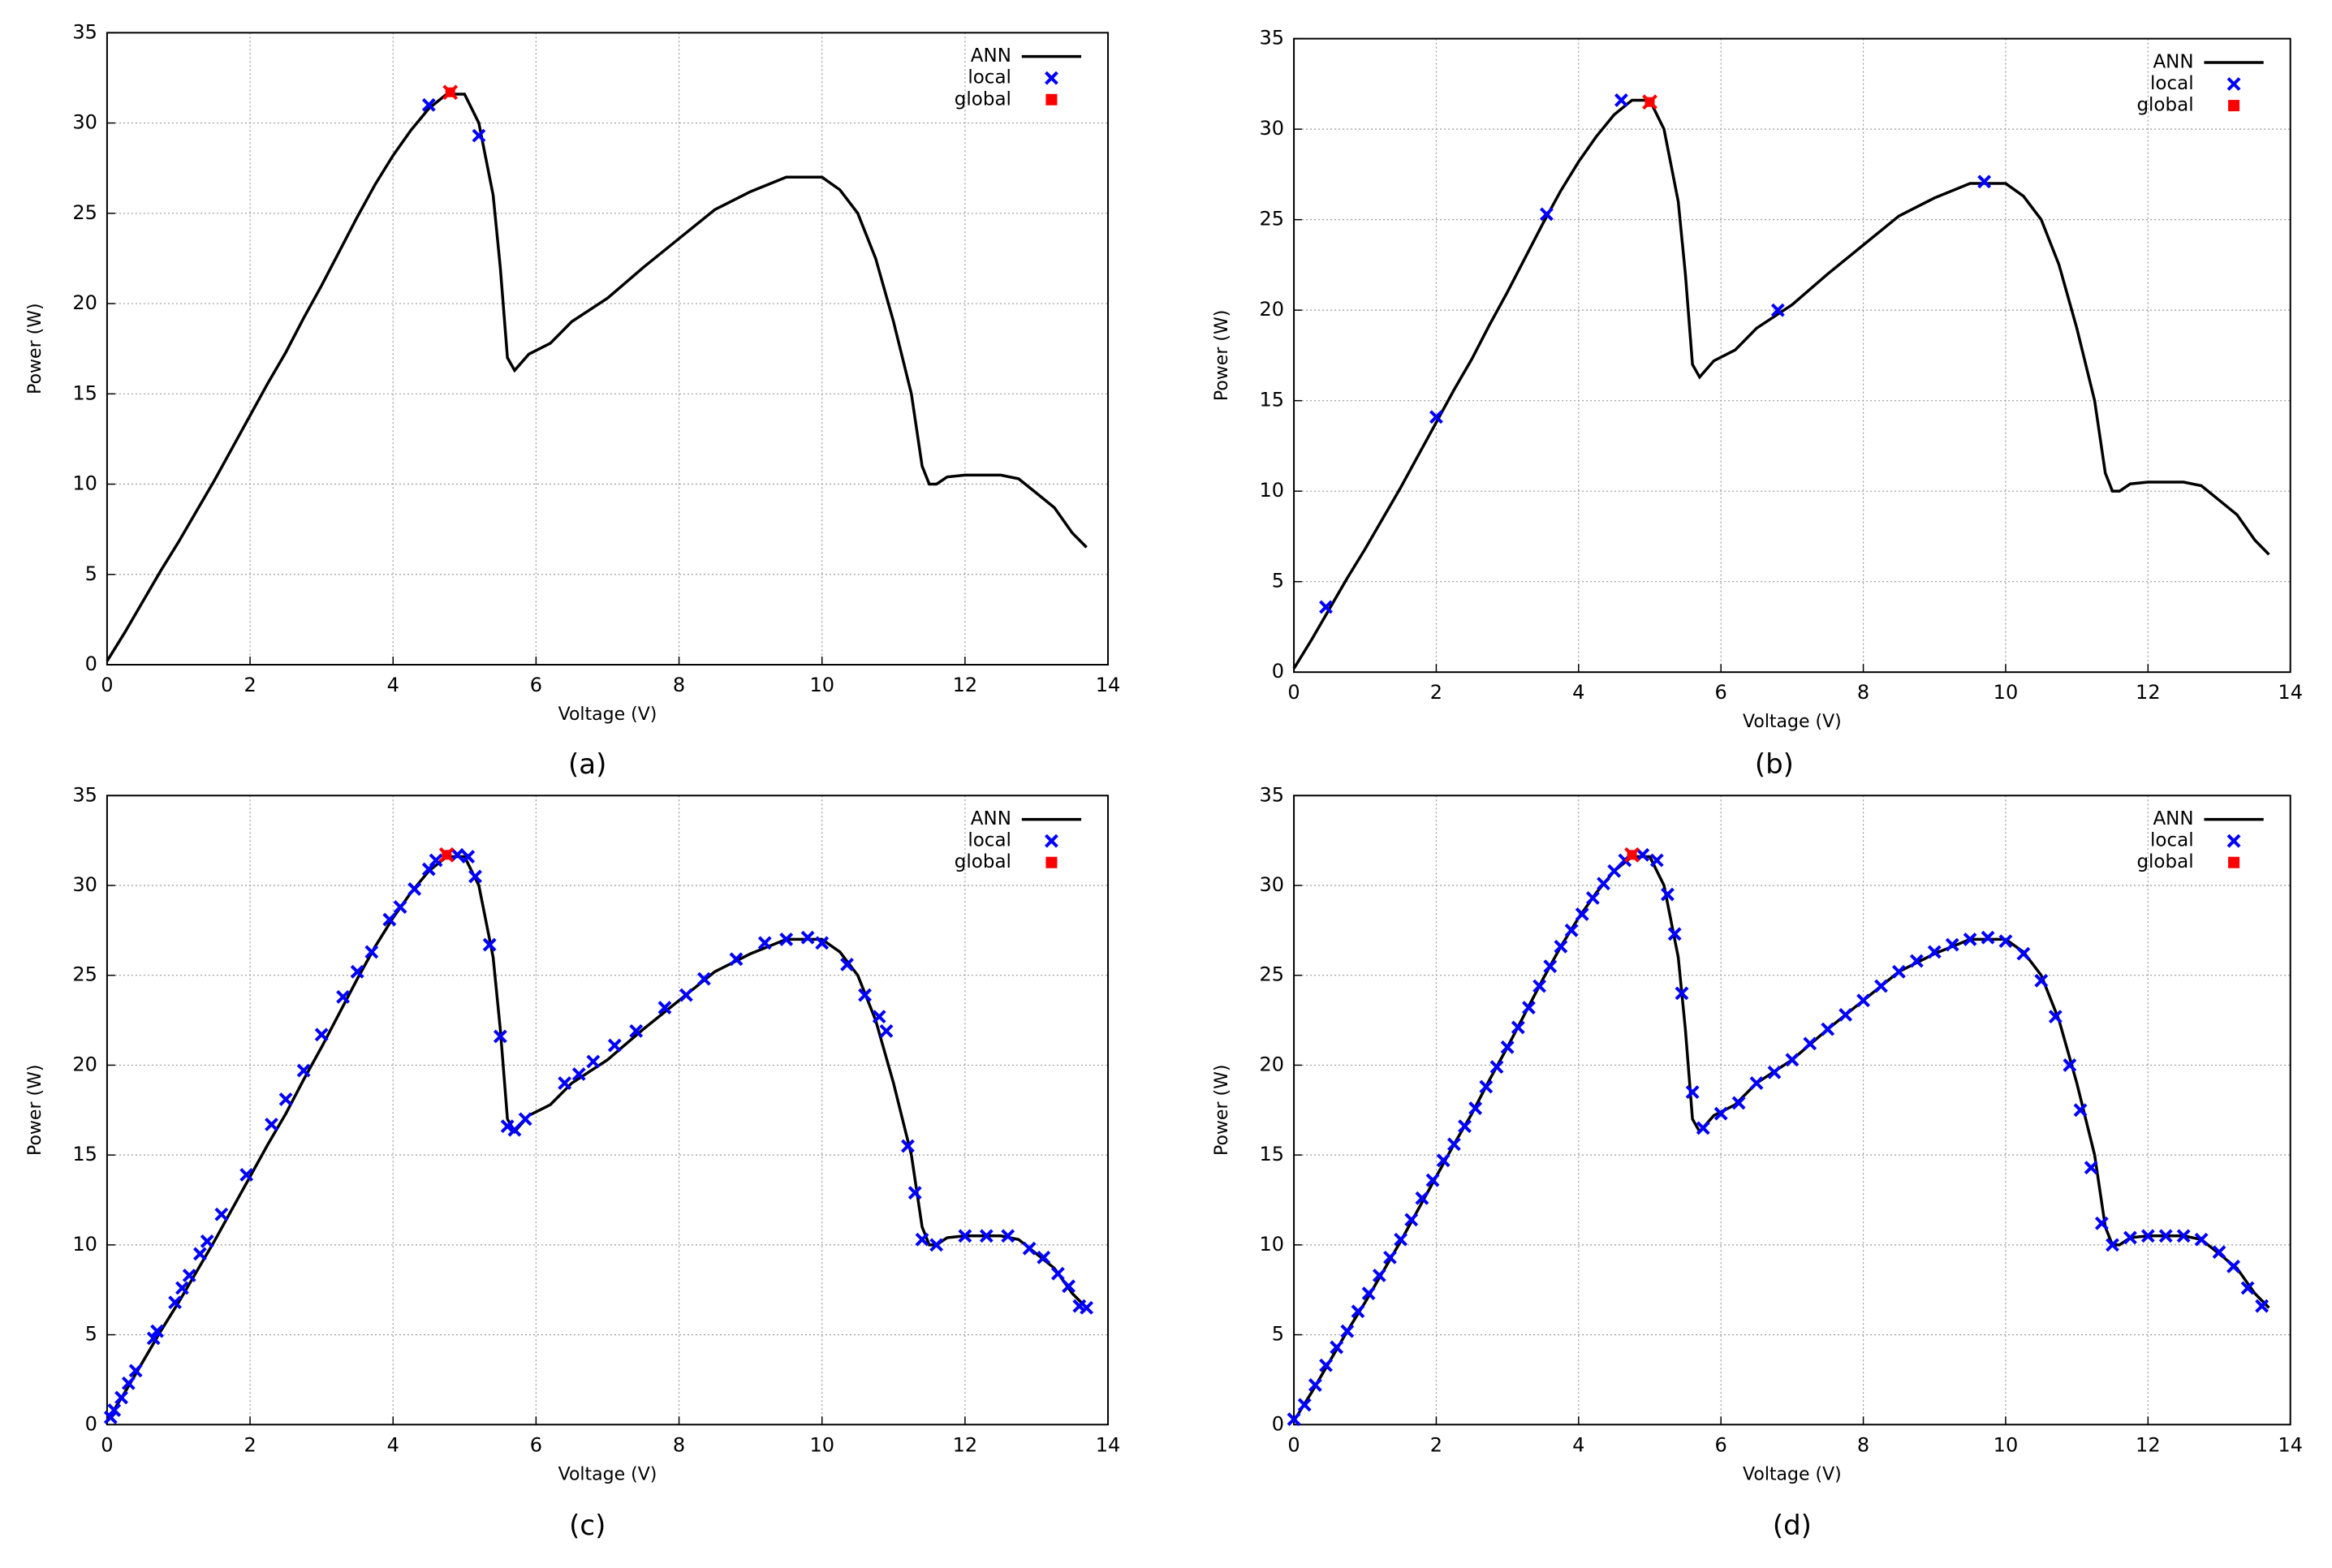  I want to click on x-tick-label: 2, so click(250, 685).